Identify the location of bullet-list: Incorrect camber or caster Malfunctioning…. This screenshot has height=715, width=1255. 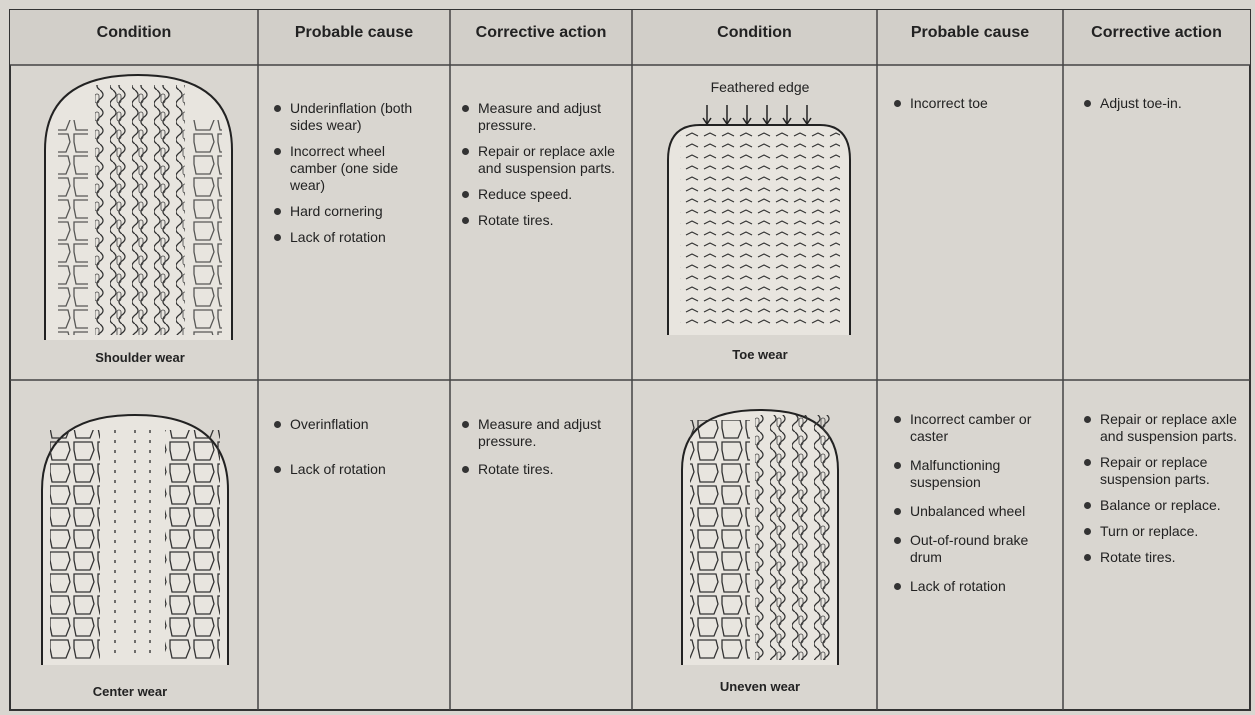
(967, 509).